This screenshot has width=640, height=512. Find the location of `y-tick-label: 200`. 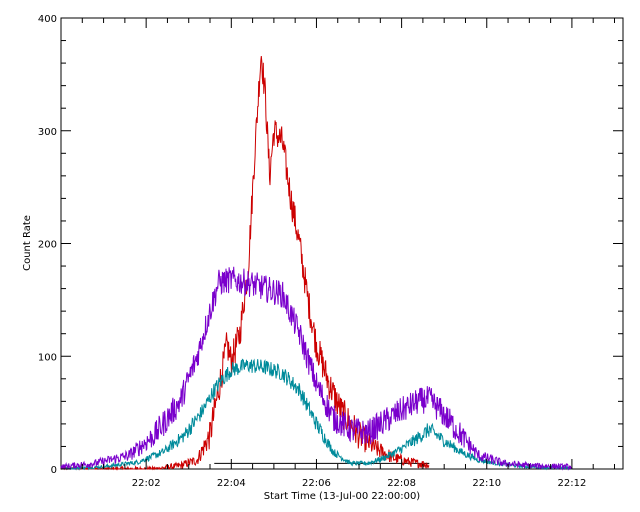

y-tick-label: 200 is located at coordinates (47, 245).